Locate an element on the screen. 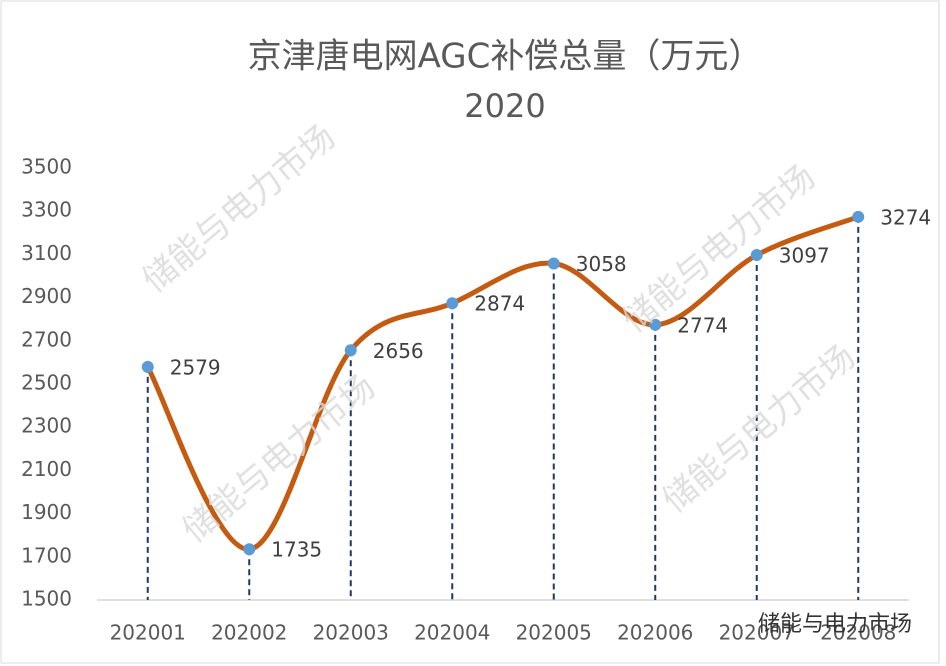  data-label: 3274 is located at coordinates (905, 217).